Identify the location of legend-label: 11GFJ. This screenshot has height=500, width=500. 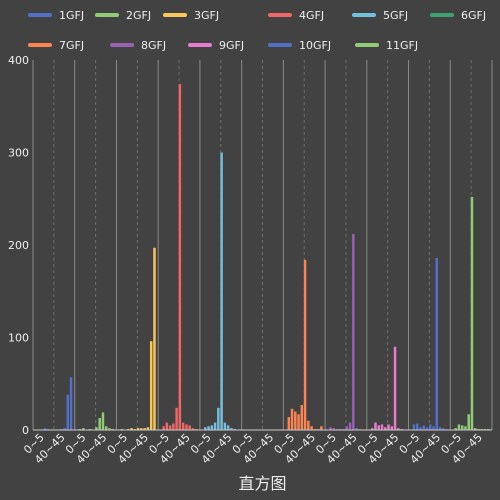
(402, 45).